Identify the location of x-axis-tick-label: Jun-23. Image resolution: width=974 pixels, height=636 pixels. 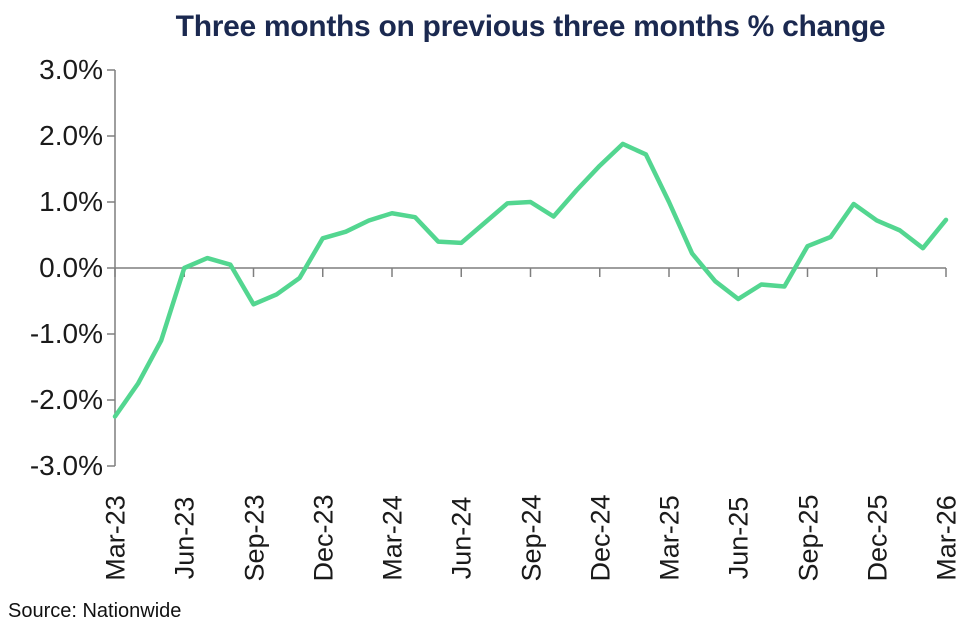
(184, 538).